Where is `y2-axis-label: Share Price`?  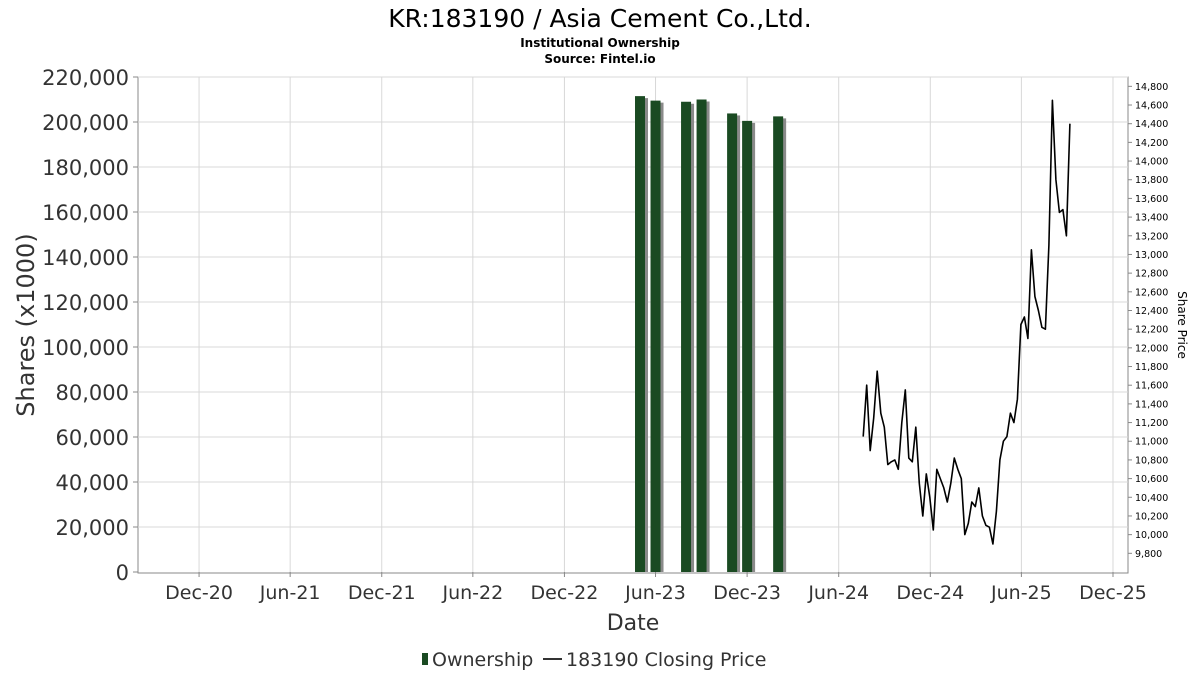
y2-axis-label: Share Price is located at coordinates (1182, 325).